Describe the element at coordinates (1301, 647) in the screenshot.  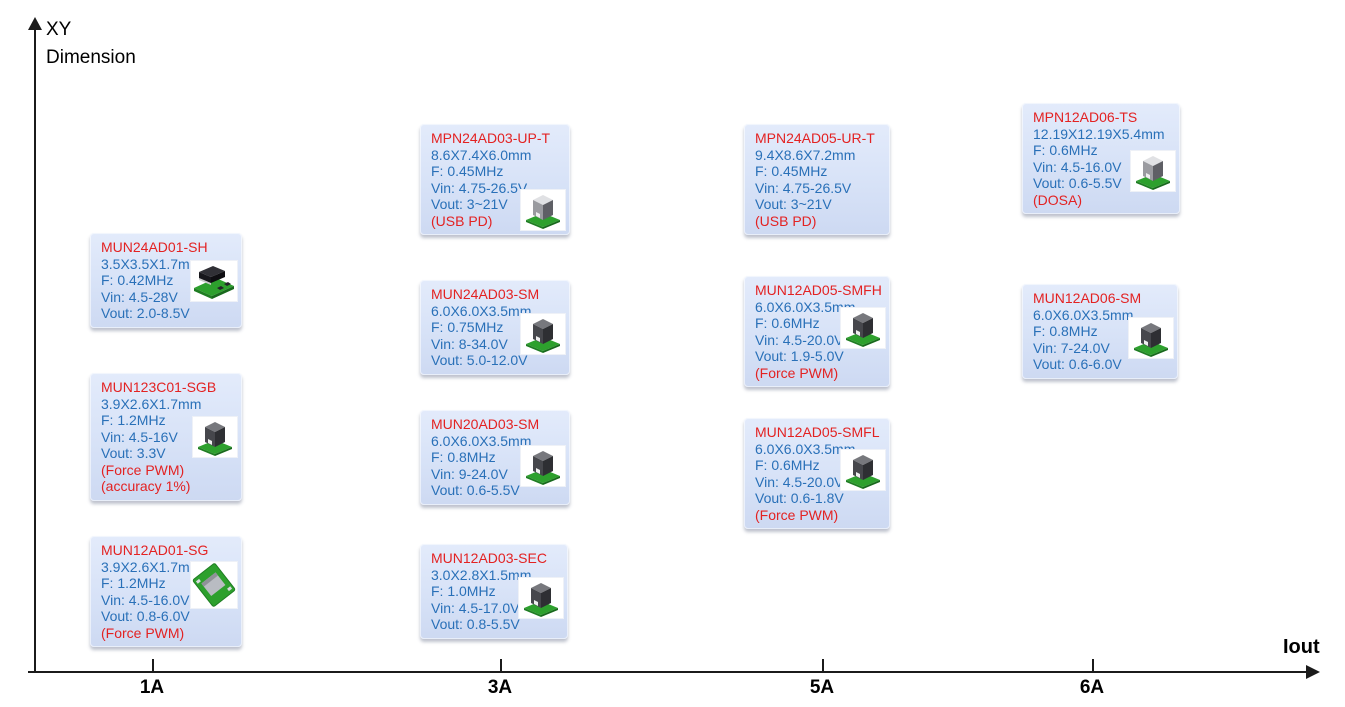
I see `x-axis-label: Iout` at that location.